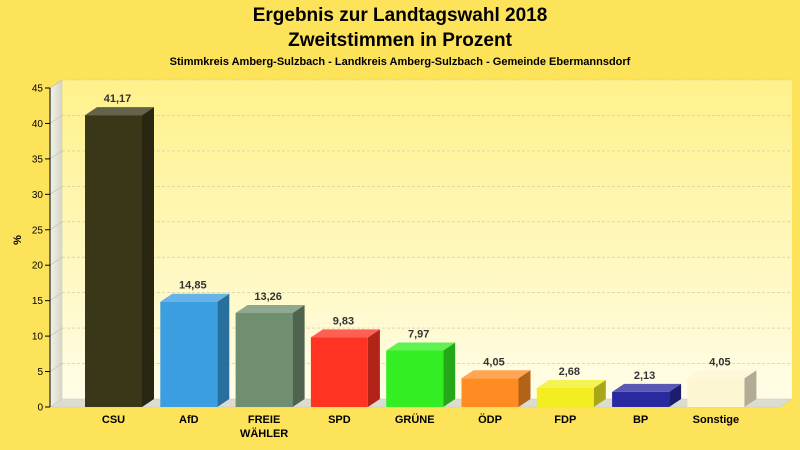  I want to click on plot-side-wall, so click(56, 243).